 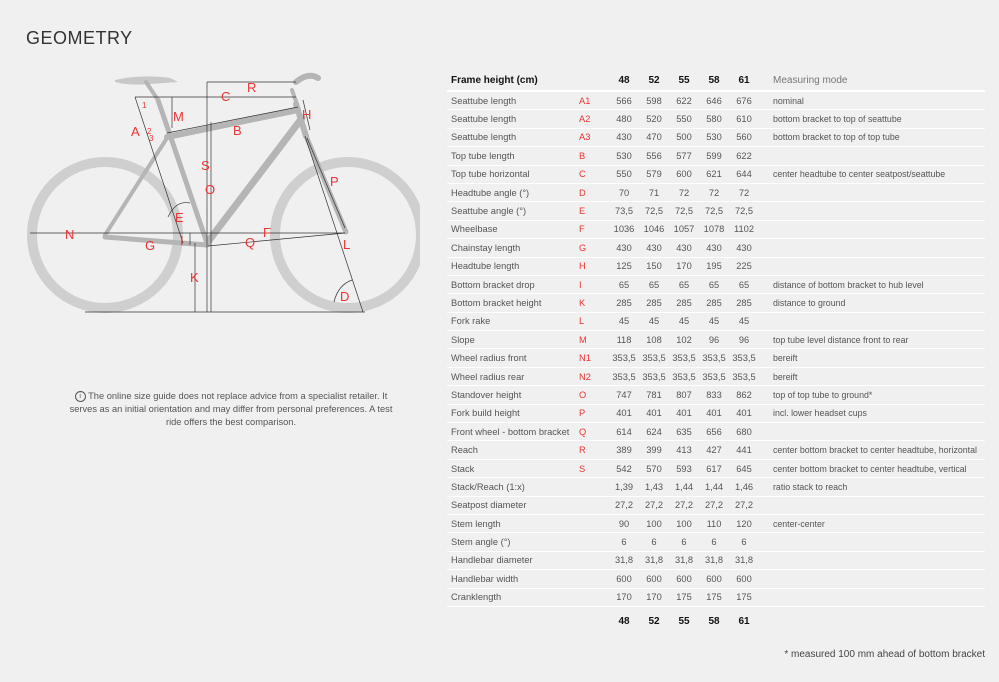 I want to click on row-value: 1,39, so click(x=624, y=487).